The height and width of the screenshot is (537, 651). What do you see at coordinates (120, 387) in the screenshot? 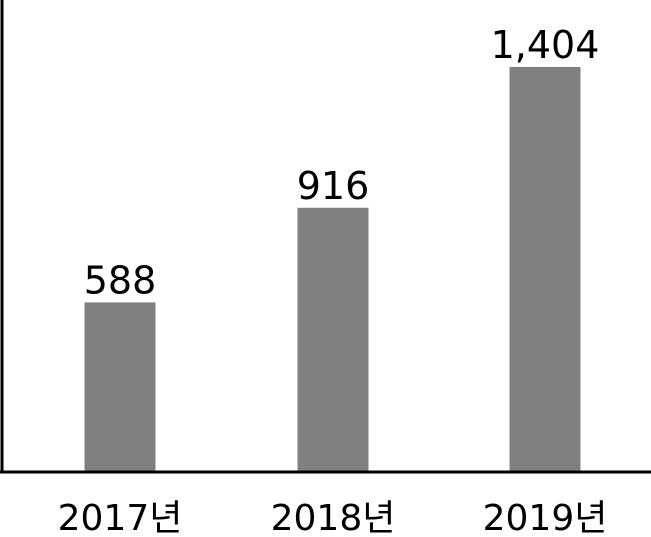
I see `bar-2017년` at bounding box center [120, 387].